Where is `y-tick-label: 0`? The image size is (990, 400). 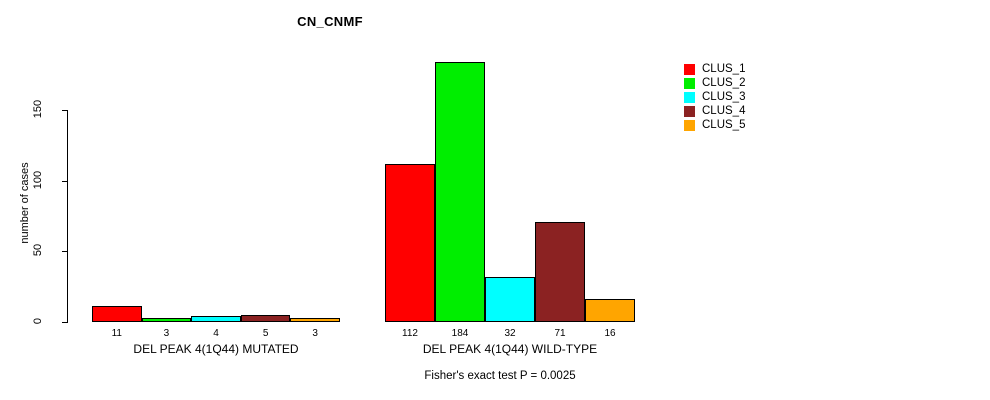
y-tick-label: 0 is located at coordinates (38, 321).